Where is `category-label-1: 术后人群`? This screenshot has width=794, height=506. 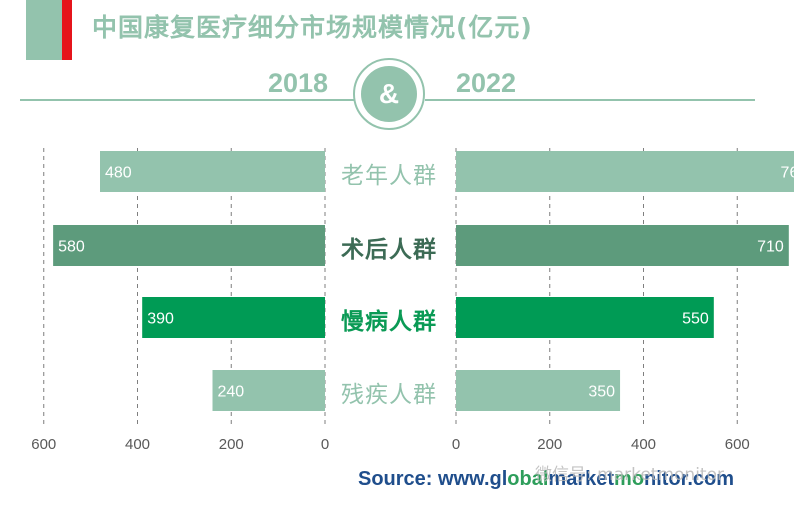
category-label-1: 术后人群 is located at coordinates (389, 249).